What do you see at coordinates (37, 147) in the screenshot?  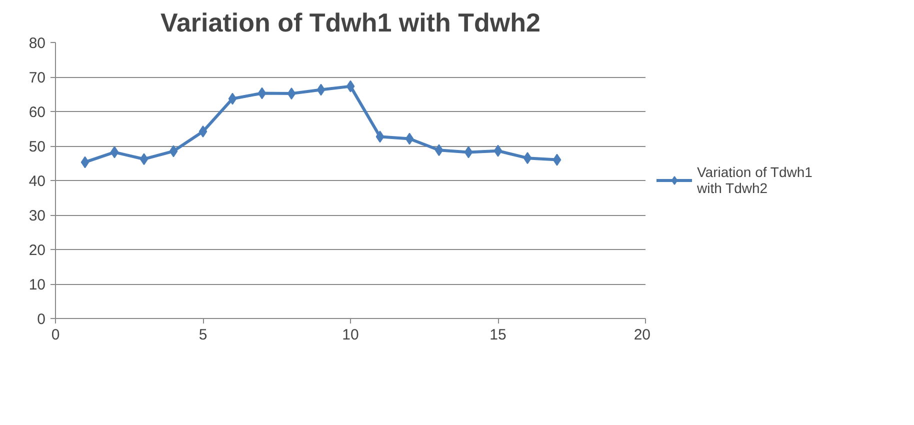 I see `y-tick-label: 50` at bounding box center [37, 147].